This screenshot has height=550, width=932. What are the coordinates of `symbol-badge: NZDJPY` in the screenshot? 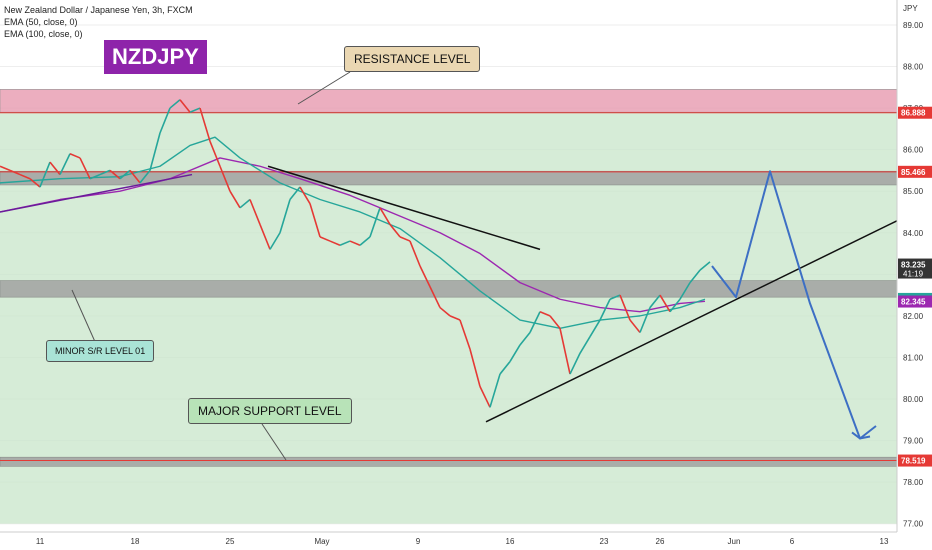 It's located at (155, 57).